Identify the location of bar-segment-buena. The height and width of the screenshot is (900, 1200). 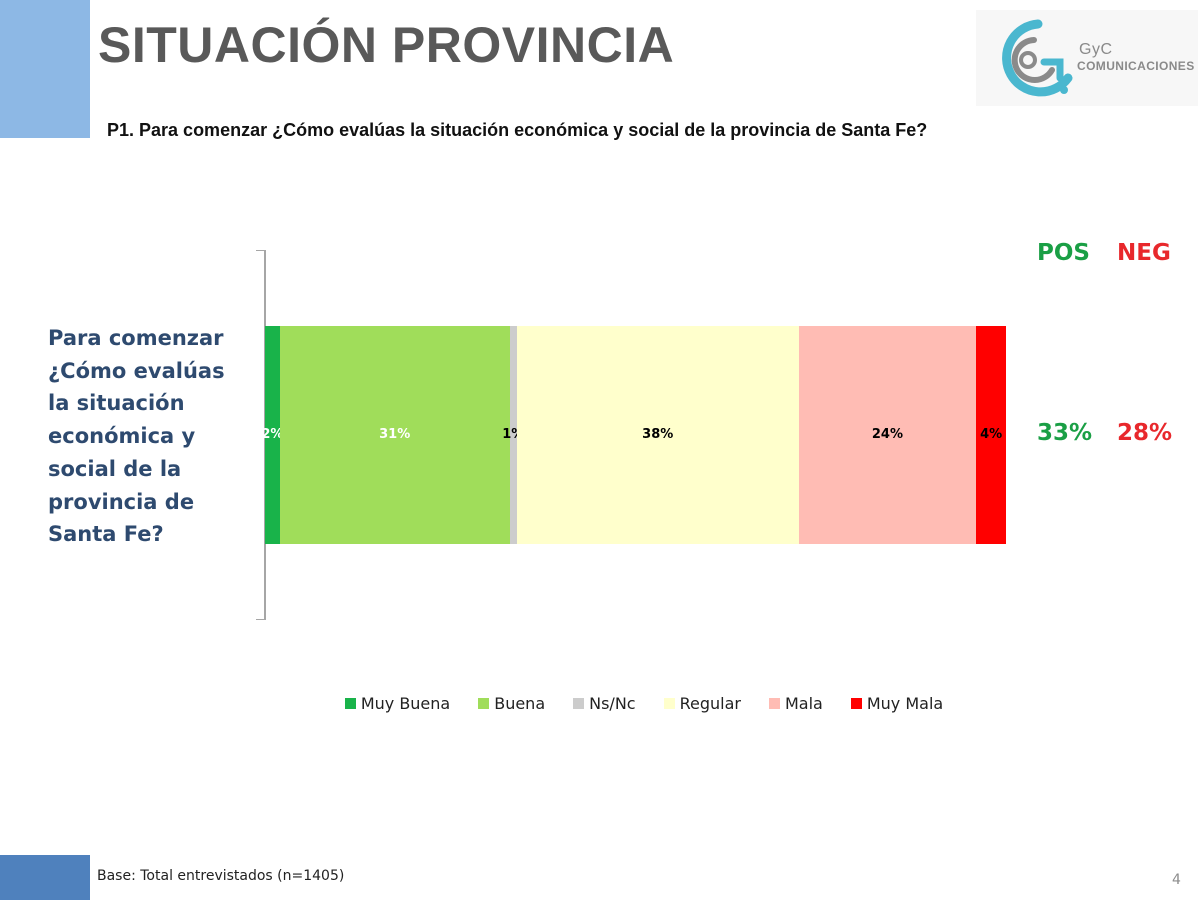
(394, 435).